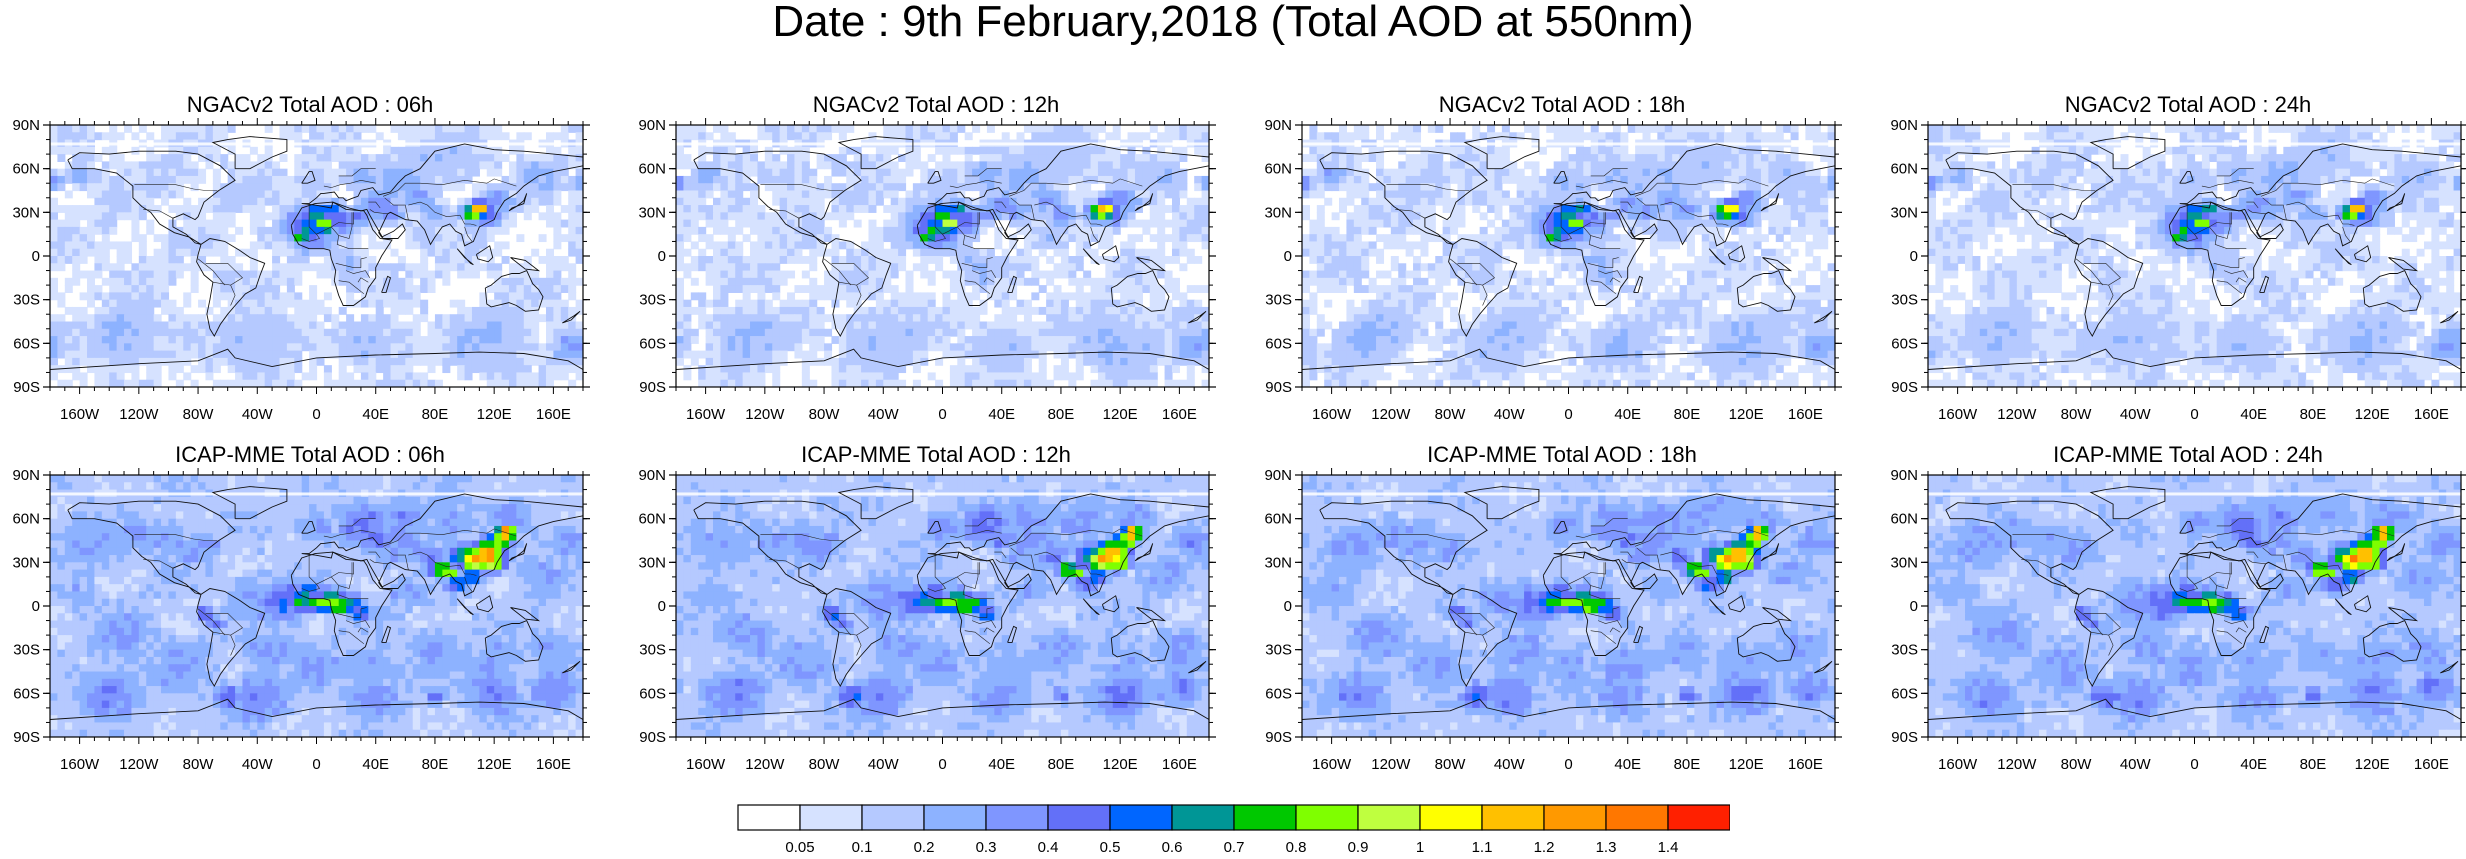 This screenshot has height=859, width=2466. Describe the element at coordinates (1482, 846) in the screenshot. I see `colorbar-label: 1.1` at that location.